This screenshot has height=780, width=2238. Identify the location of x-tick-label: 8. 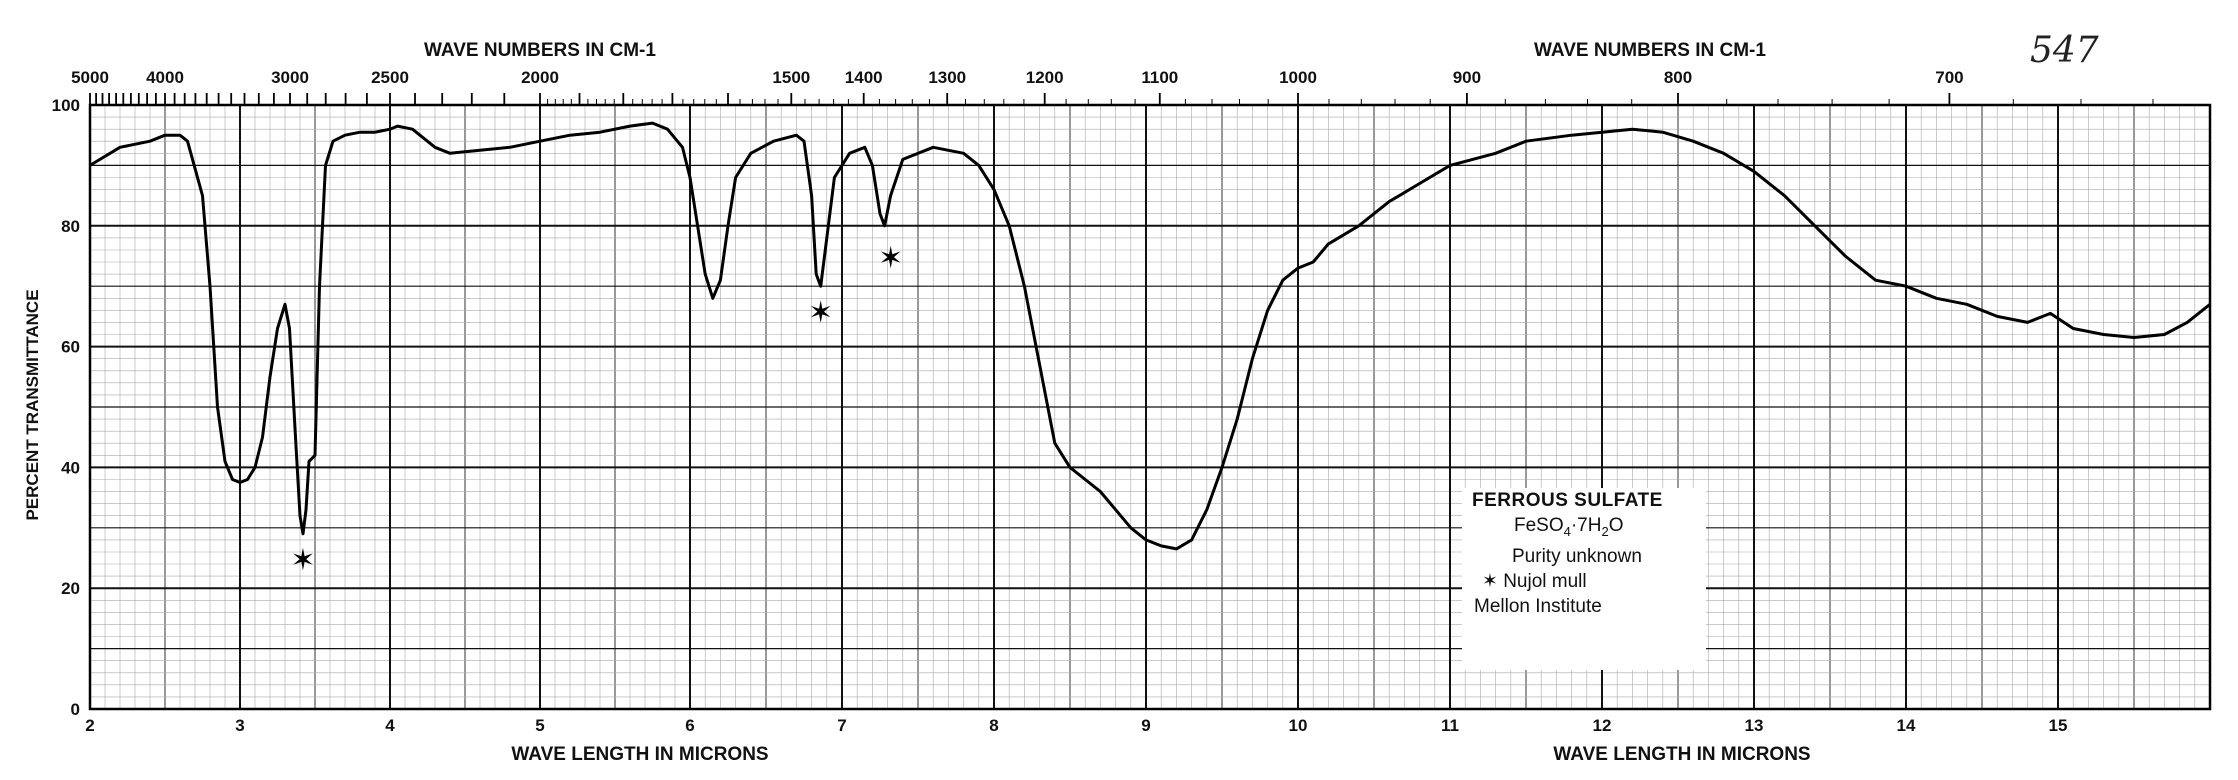
(993, 725).